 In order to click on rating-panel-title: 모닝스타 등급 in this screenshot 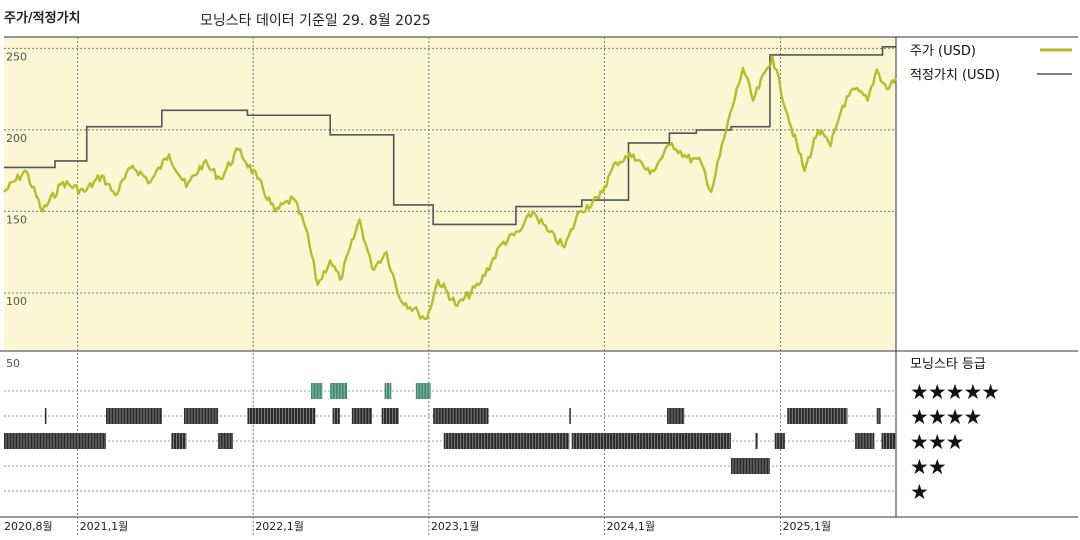, I will do `click(948, 364)`.